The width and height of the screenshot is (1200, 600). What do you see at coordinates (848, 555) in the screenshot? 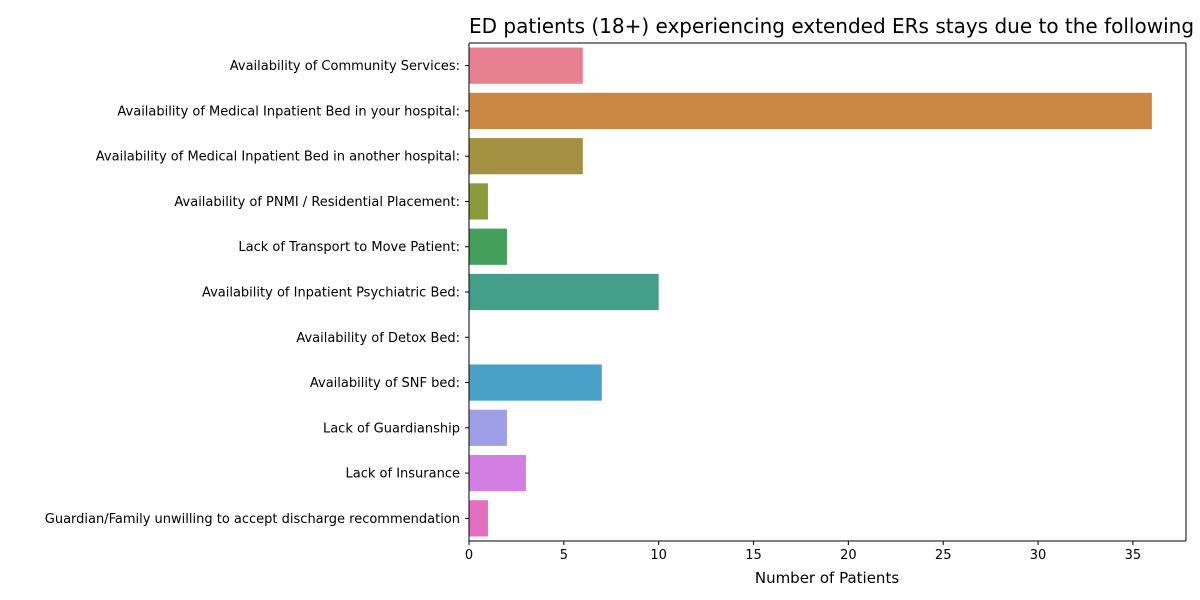
I see `x-tick-label: 20` at bounding box center [848, 555].